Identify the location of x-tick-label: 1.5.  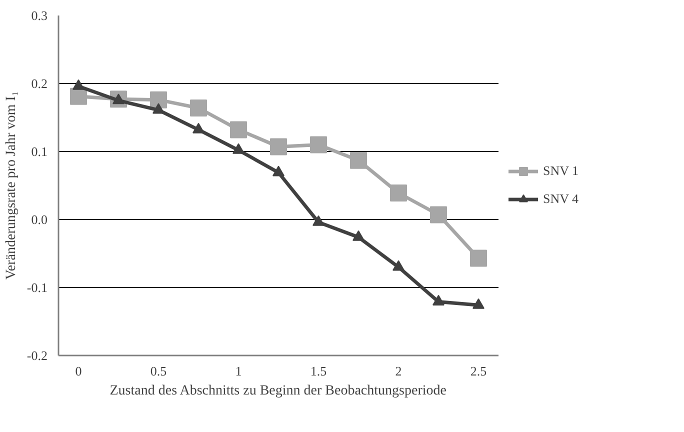
(318, 371).